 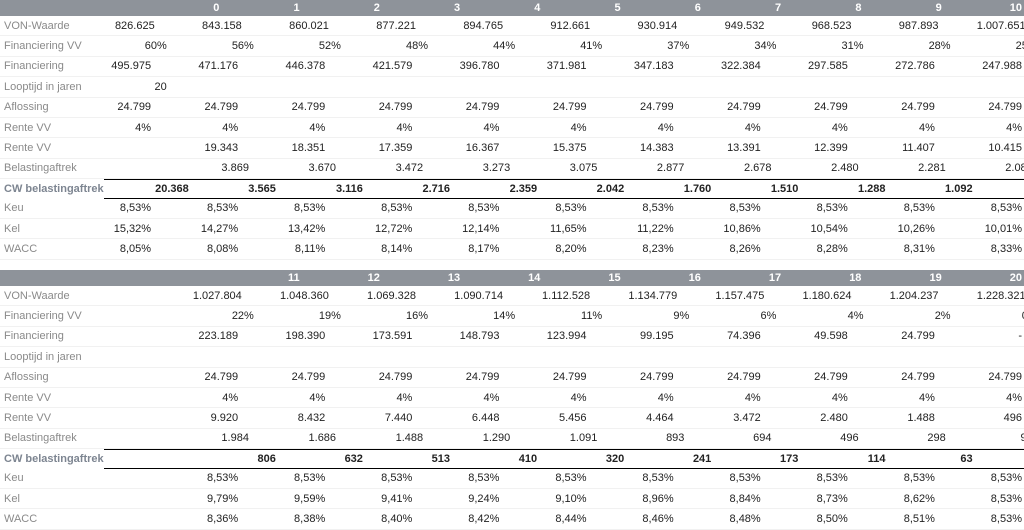 I want to click on value-cell: 694, so click(x=762, y=438).